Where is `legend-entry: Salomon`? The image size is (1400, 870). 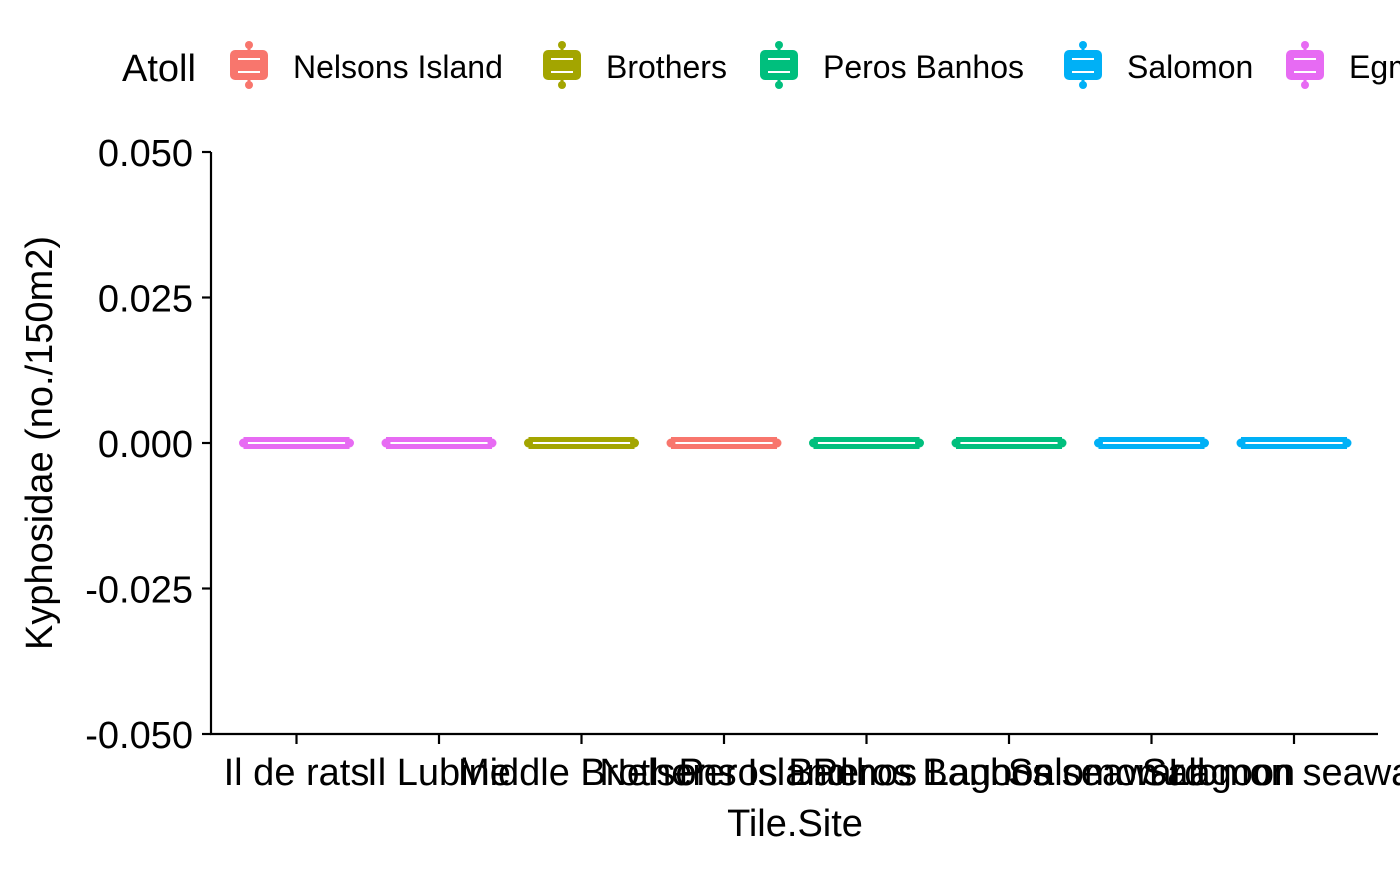 legend-entry: Salomon is located at coordinates (1158, 65).